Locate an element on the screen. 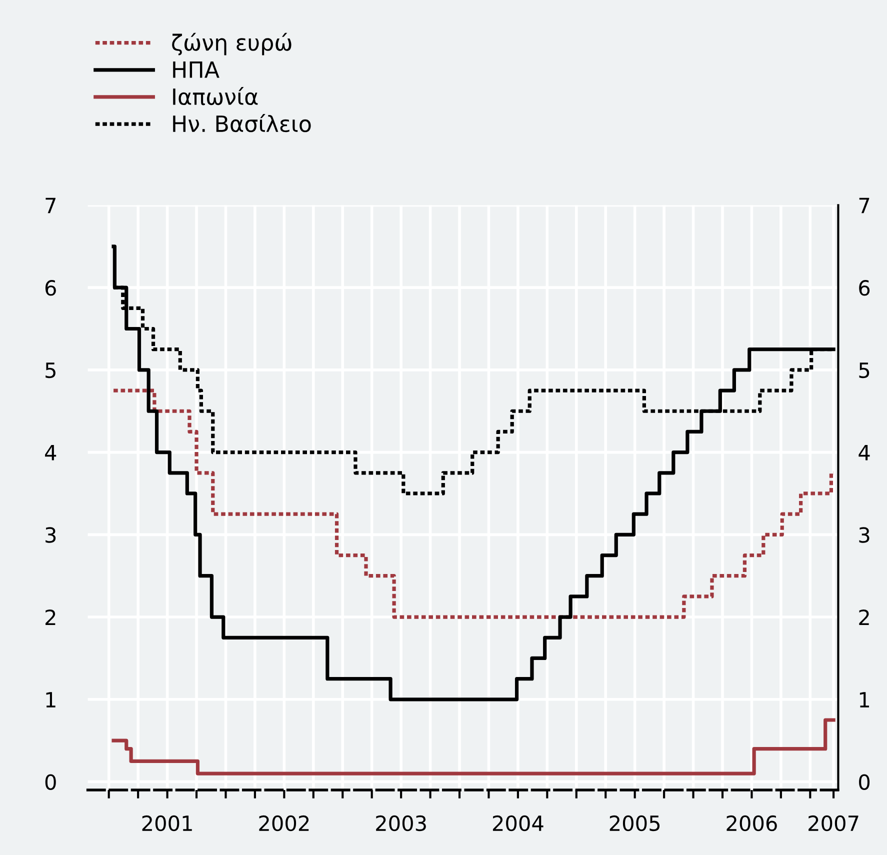 The image size is (887, 855). y2-tick-label: 2 is located at coordinates (864, 617).